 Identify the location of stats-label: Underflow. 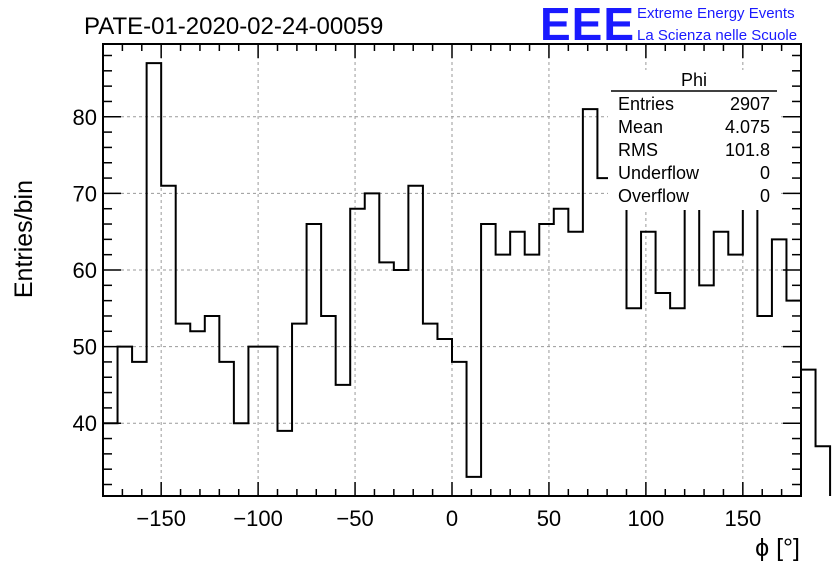
(659, 173).